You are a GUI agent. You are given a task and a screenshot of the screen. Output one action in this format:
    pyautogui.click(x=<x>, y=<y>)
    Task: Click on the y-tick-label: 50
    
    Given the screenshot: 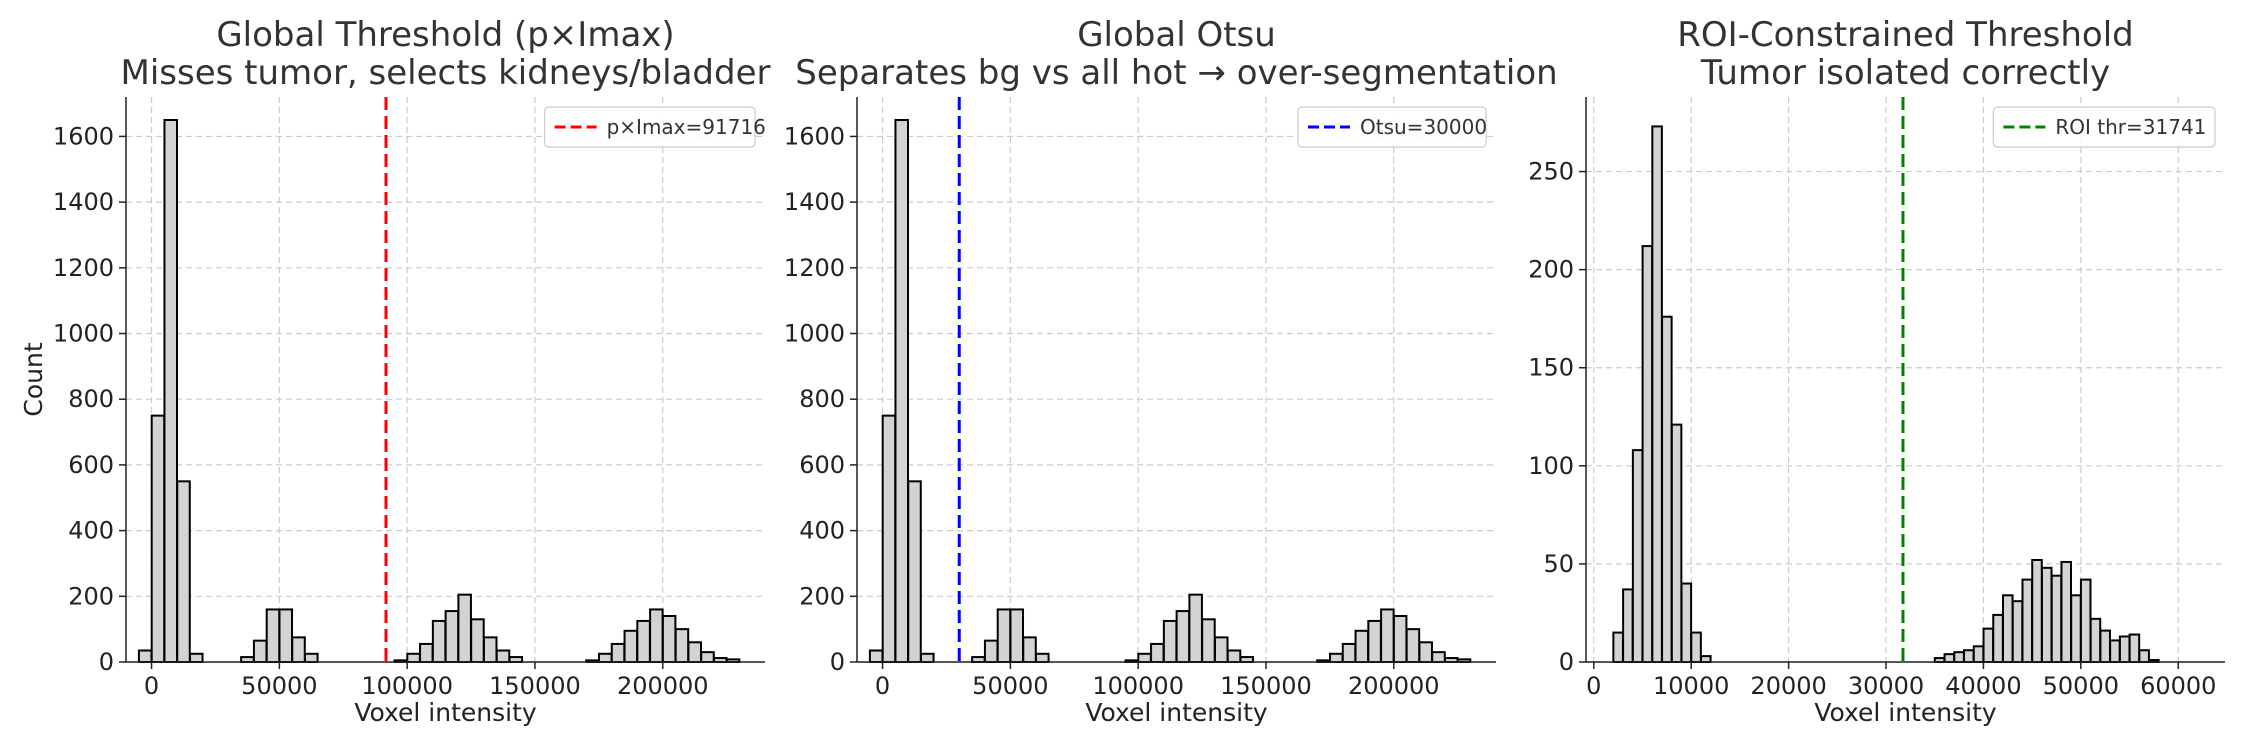 What is the action you would take?
    pyautogui.click(x=1558, y=564)
    